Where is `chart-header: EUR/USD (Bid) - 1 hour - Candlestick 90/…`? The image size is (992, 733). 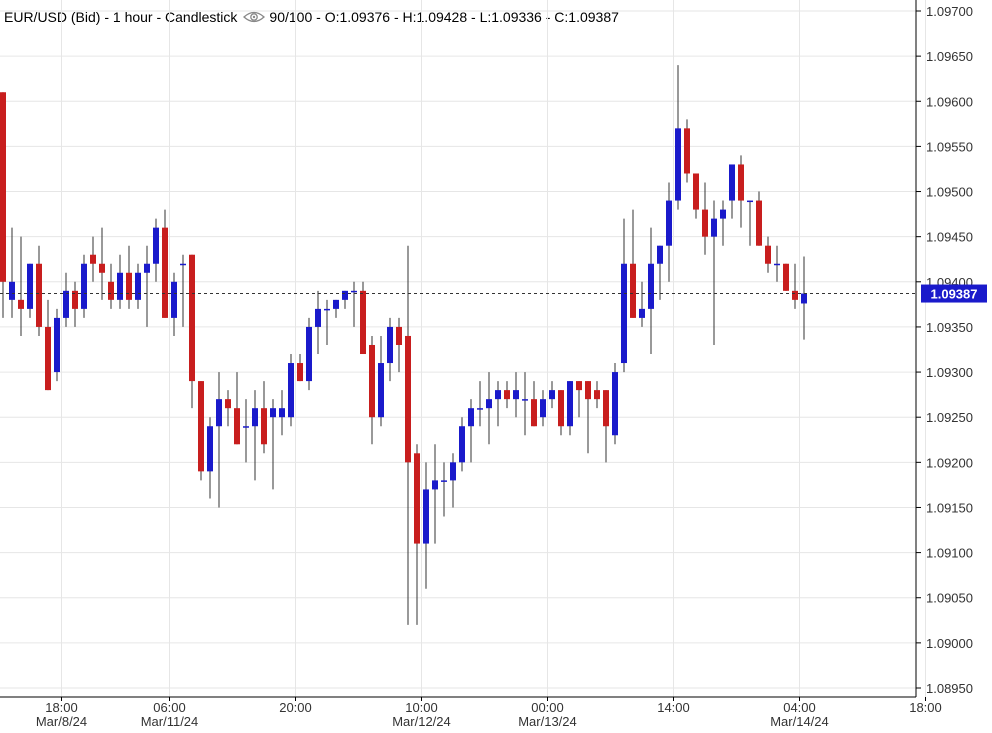 chart-header: EUR/USD (Bid) - 1 hour - Candlestick 90/… is located at coordinates (311, 17).